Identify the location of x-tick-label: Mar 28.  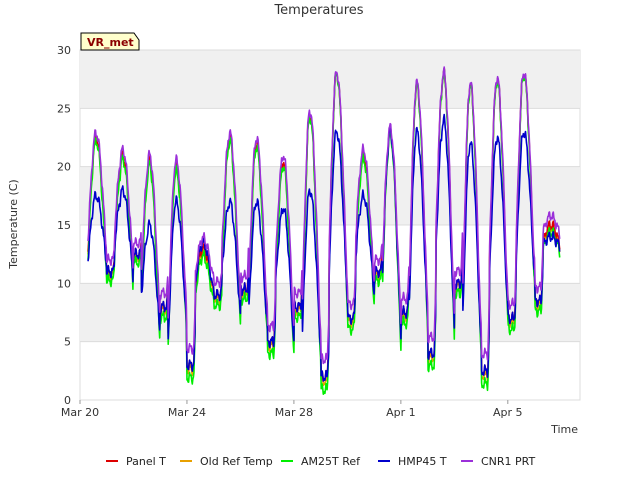
(294, 412).